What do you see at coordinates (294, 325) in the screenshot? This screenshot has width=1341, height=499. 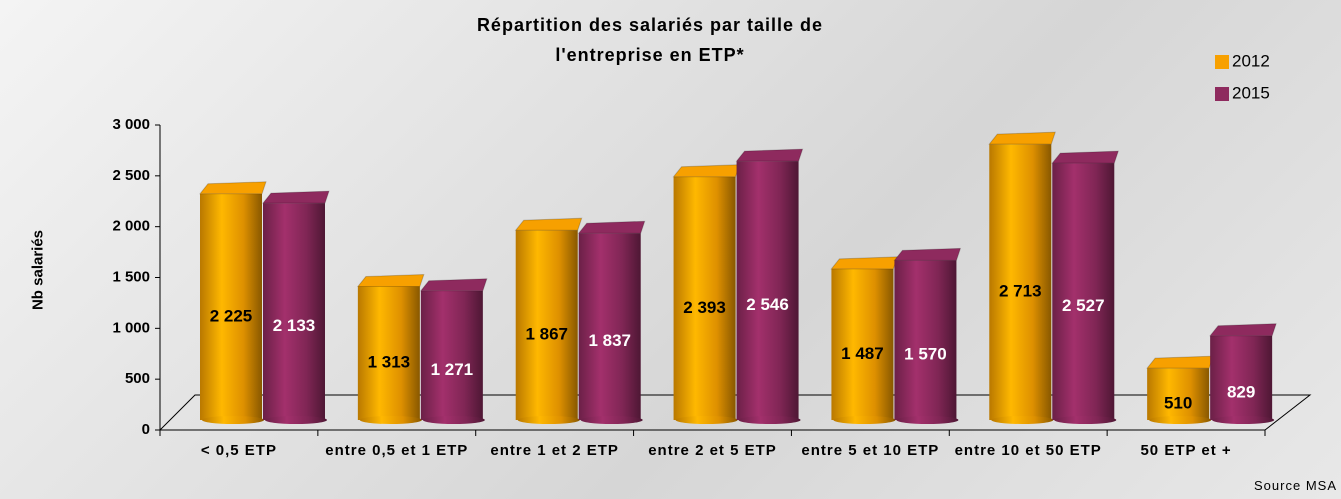 I see `value-label: 2 133` at bounding box center [294, 325].